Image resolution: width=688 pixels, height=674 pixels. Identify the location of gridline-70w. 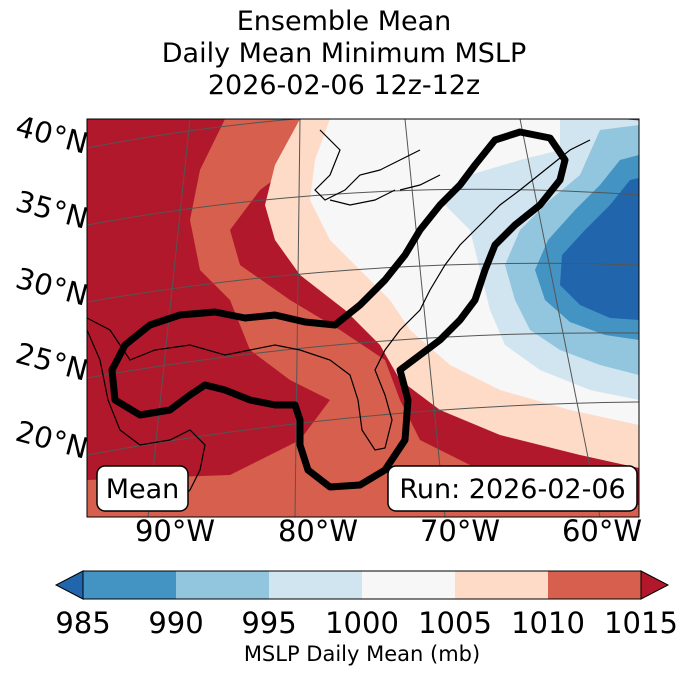
(425, 318).